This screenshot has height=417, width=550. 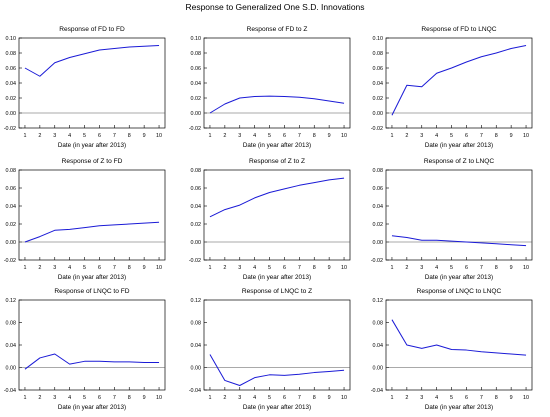 What do you see at coordinates (377, 129) in the screenshot?
I see `y-tick-label: -0.02` at bounding box center [377, 129].